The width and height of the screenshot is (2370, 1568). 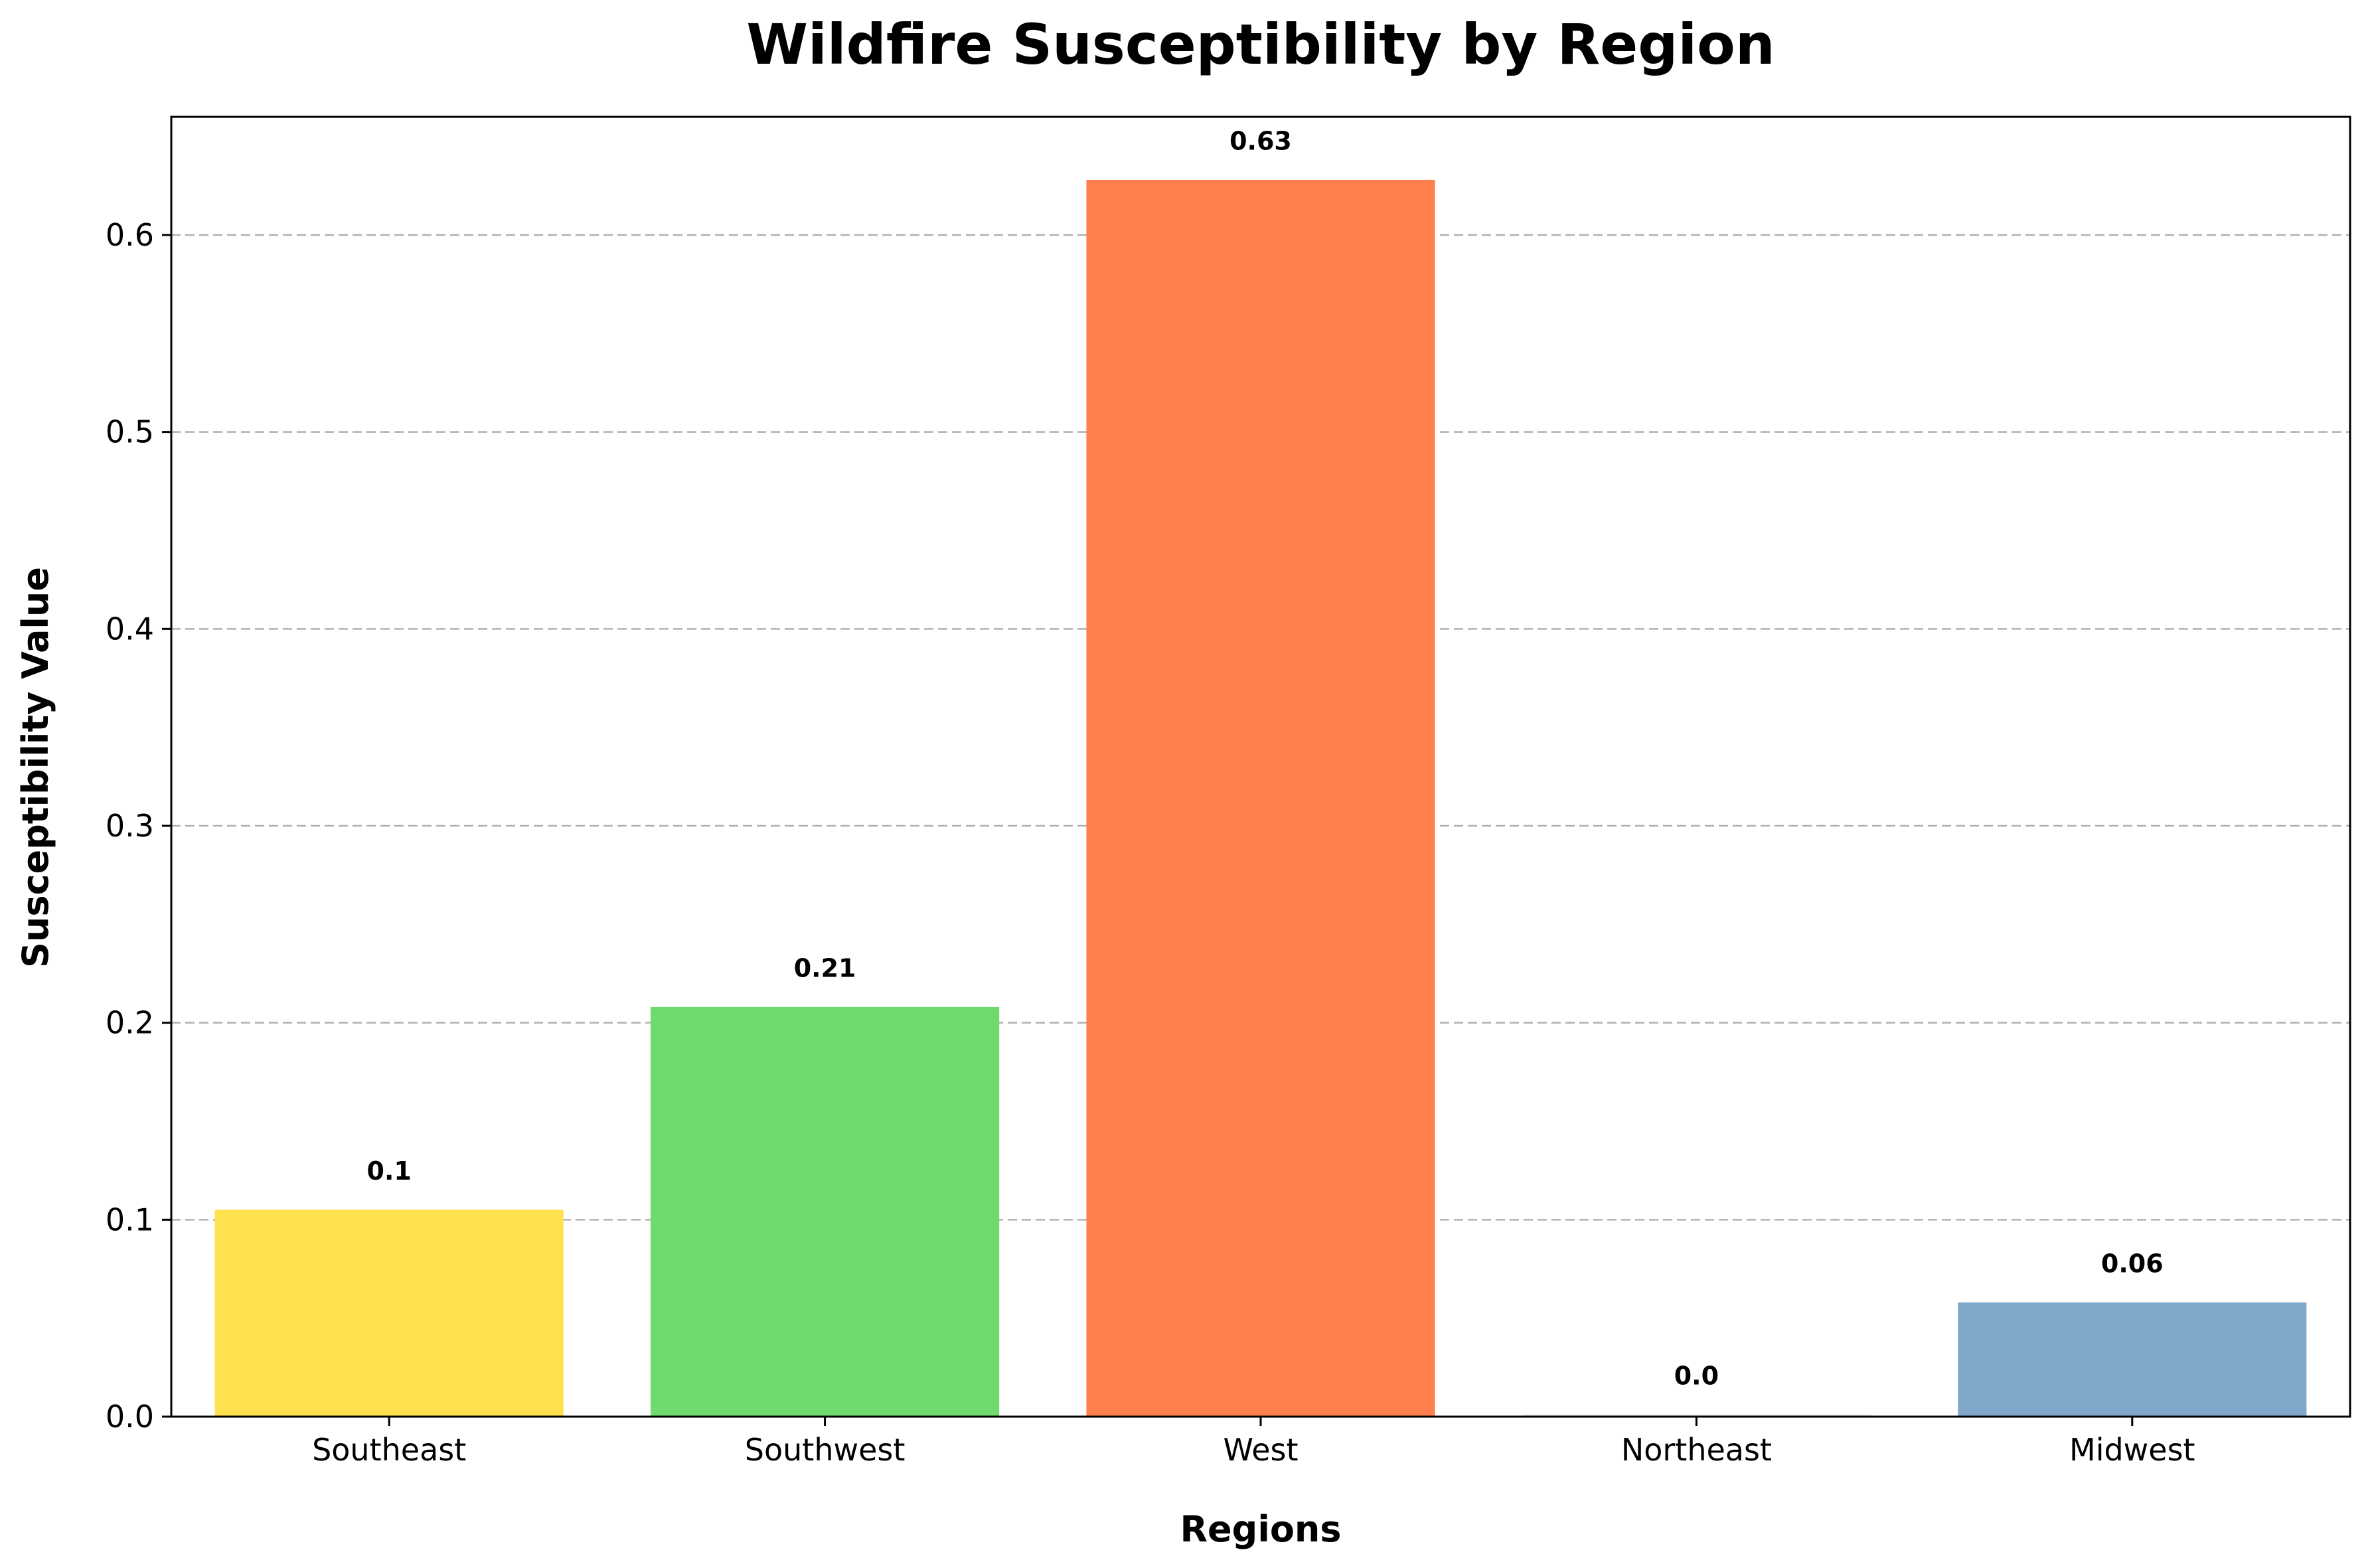 I want to click on x-axis-title: Regions, so click(x=1260, y=1529).